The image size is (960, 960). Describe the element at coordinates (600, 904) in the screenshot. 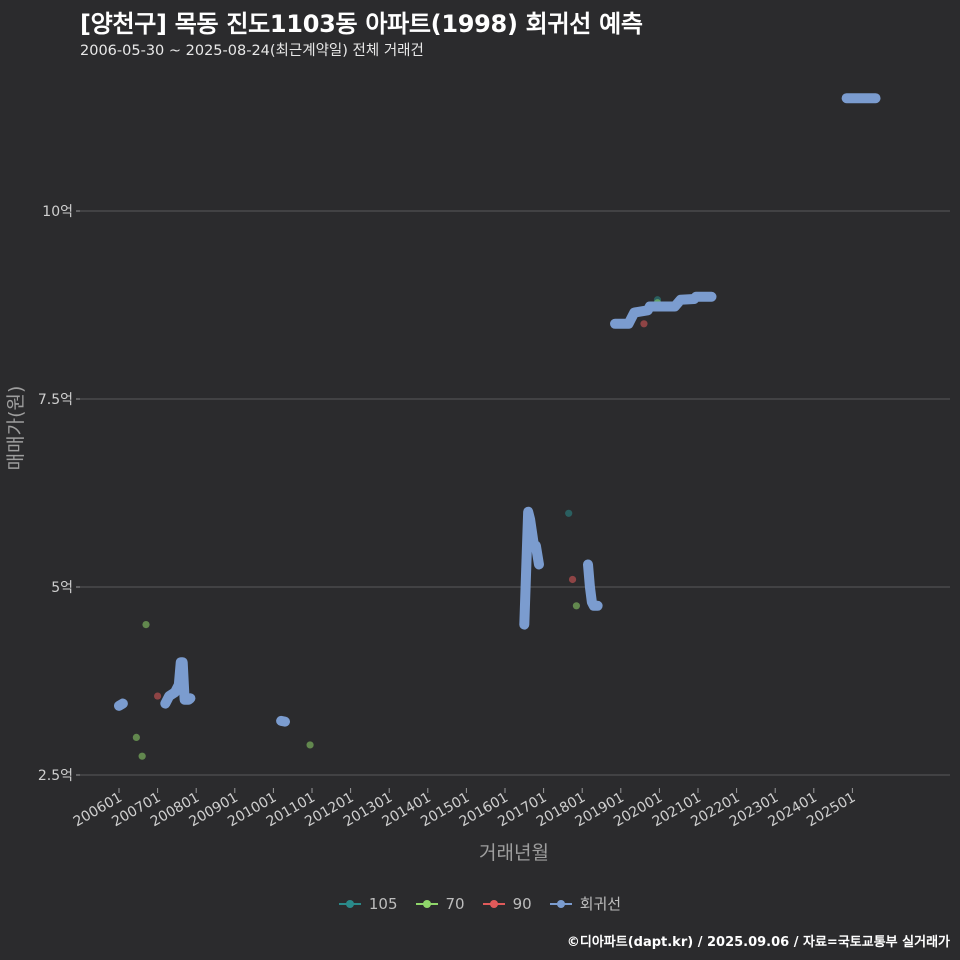

I see `legend-label: 회귀선` at that location.